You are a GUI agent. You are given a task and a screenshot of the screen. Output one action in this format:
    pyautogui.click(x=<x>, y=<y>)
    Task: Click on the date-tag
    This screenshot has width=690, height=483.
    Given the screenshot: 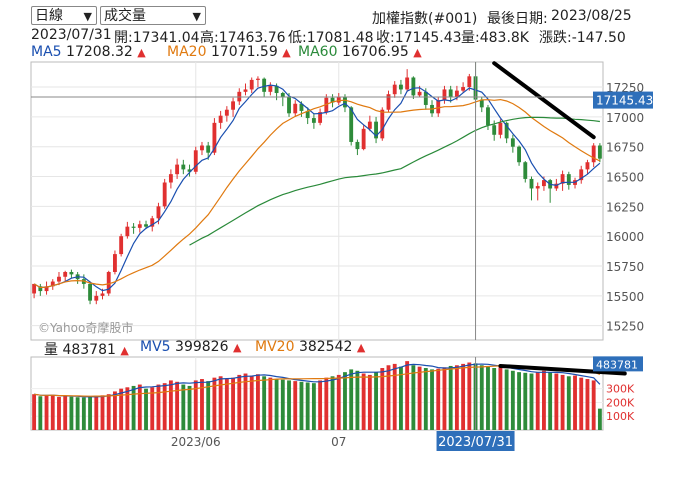 What is the action you would take?
    pyautogui.click(x=475, y=441)
    